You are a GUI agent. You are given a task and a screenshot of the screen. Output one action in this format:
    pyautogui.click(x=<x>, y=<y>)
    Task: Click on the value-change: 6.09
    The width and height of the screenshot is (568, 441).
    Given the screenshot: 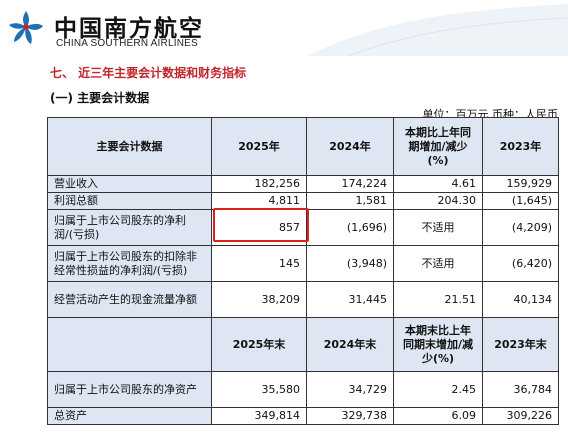 What is the action you would take?
    pyautogui.click(x=438, y=416)
    